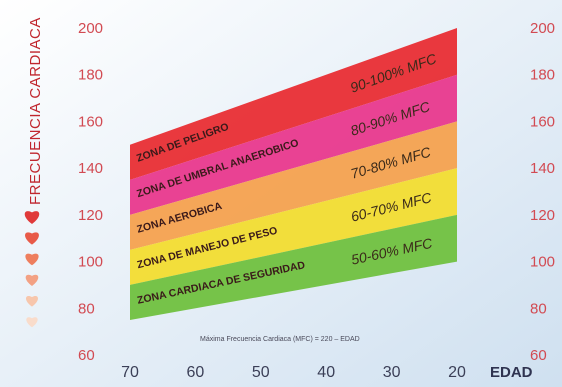 This screenshot has width=562, height=387. What do you see at coordinates (32, 269) in the screenshot?
I see `heart-icons` at bounding box center [32, 269].